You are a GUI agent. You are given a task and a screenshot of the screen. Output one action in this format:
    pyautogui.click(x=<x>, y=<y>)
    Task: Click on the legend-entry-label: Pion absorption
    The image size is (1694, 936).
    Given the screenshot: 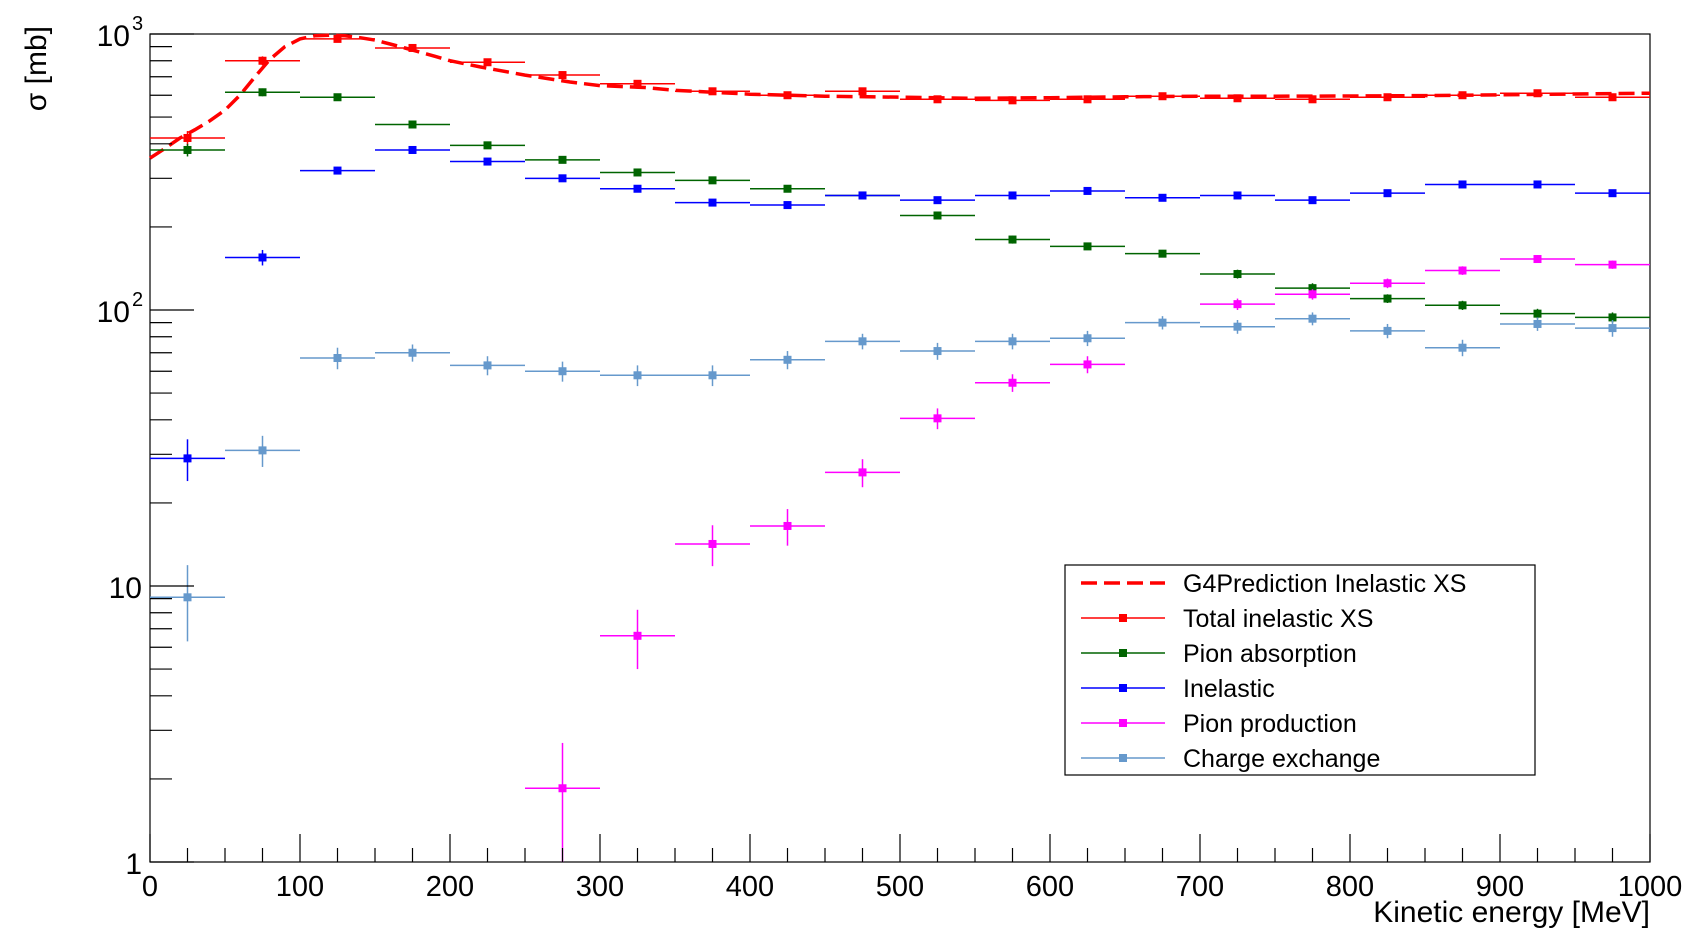 What is the action you would take?
    pyautogui.click(x=1270, y=654)
    